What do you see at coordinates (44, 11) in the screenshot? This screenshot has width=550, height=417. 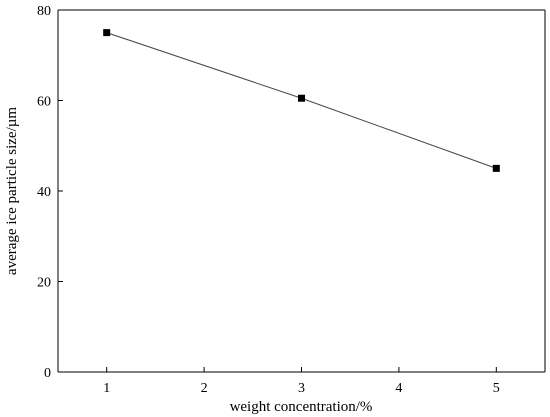 I see `y-tick-label: 80` at bounding box center [44, 11].